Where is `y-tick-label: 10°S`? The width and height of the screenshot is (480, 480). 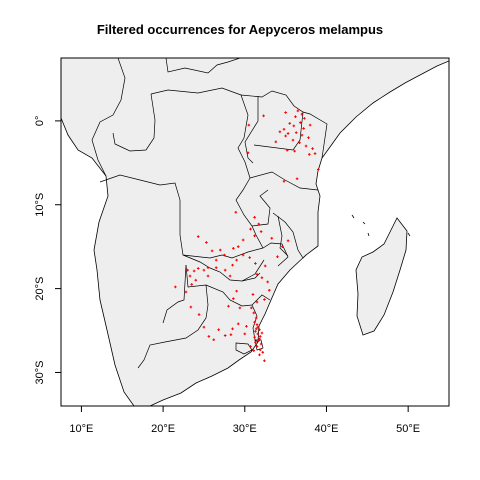 y-tick-label: 10°S is located at coordinates (40, 205).